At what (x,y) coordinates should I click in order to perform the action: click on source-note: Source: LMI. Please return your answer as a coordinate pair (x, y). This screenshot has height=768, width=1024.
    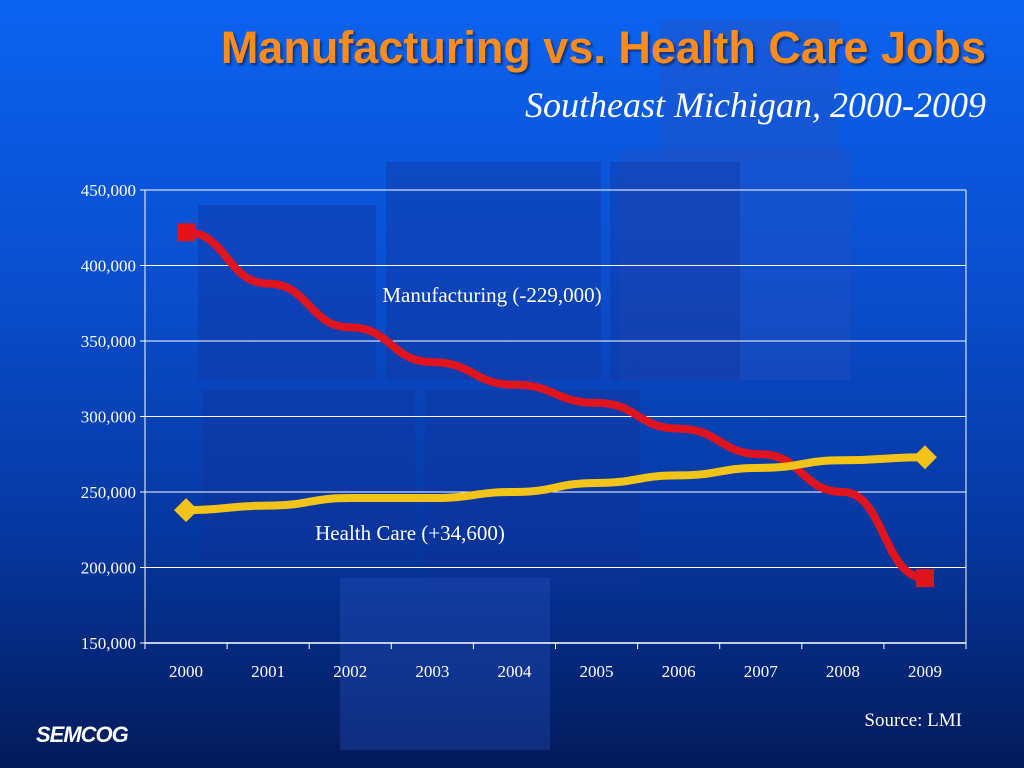
    Looking at the image, I should click on (913, 720).